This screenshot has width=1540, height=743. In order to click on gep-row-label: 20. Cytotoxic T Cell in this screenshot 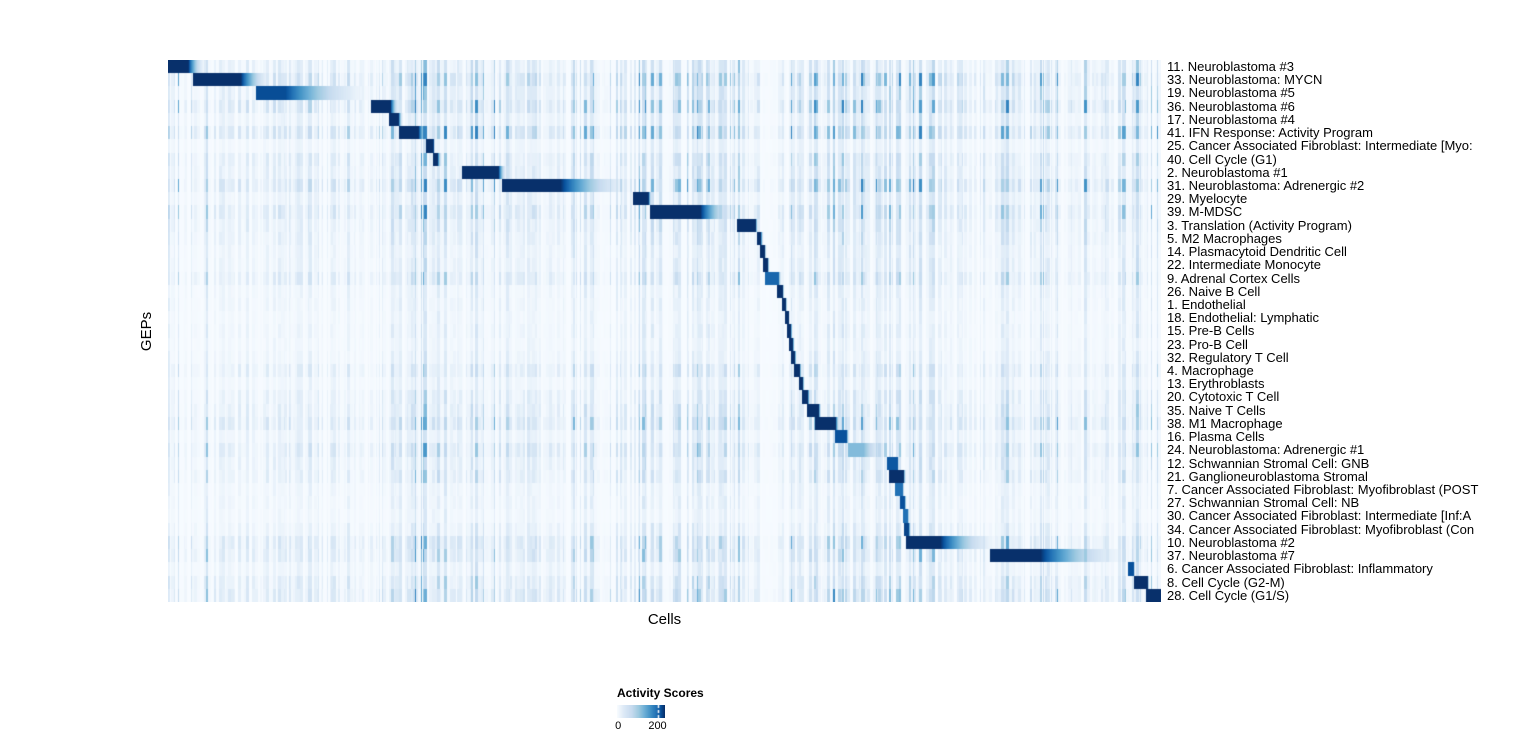, I will do `click(1223, 397)`.